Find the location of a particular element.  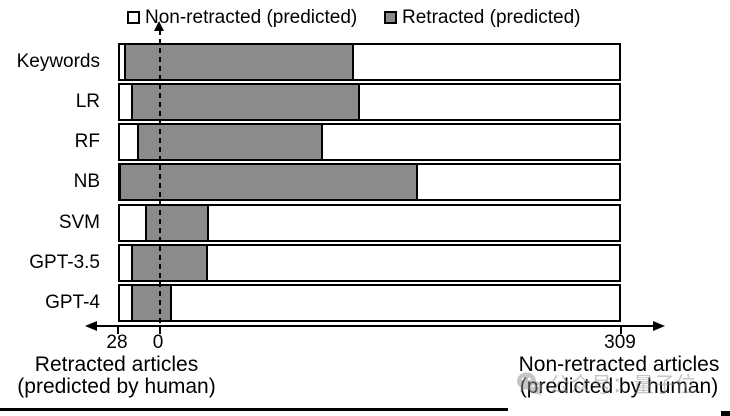

tick-label-309: 309 is located at coordinates (620, 342).